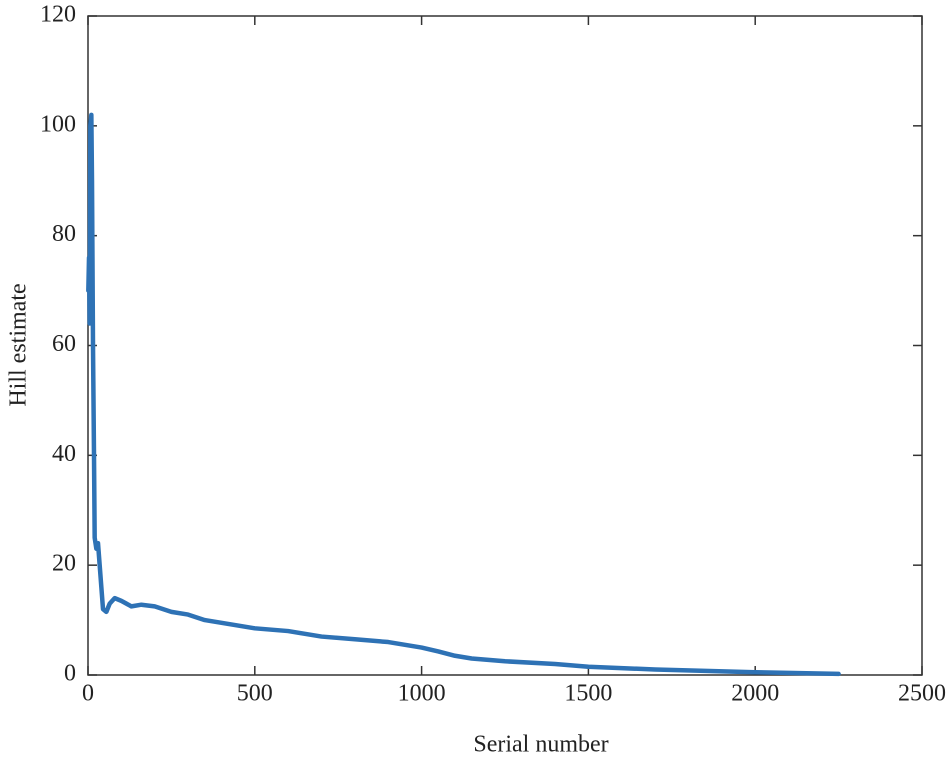 The image size is (950, 762). I want to click on y-tick-label: 60, so click(64, 344).